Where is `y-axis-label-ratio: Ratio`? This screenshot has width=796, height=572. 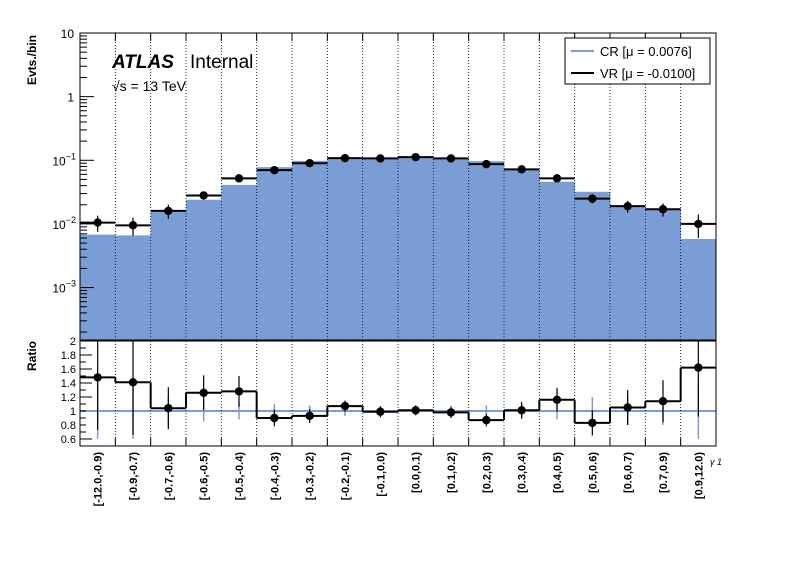
y-axis-label-ratio: Ratio is located at coordinates (32, 356).